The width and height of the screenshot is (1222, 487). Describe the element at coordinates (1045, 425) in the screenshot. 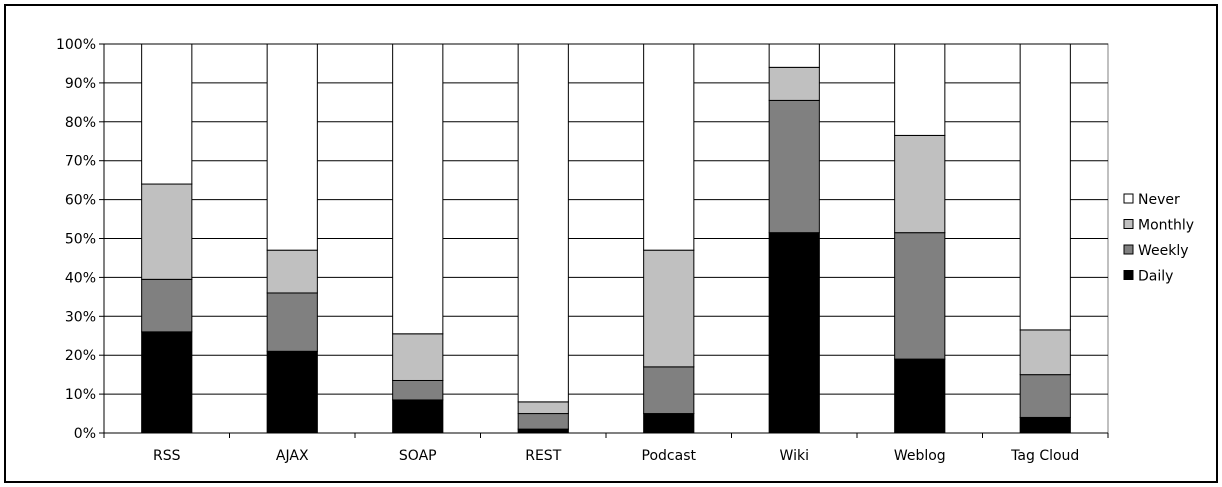

I see `bar-segment-daily-tag-cloud` at that location.